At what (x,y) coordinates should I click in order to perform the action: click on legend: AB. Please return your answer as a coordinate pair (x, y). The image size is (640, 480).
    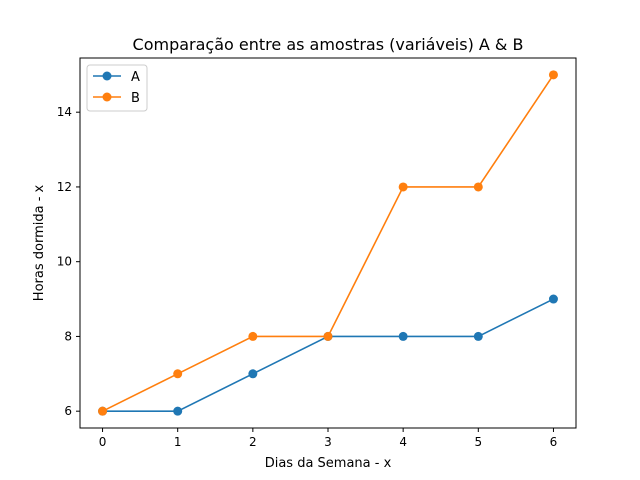
    Looking at the image, I should click on (117, 88).